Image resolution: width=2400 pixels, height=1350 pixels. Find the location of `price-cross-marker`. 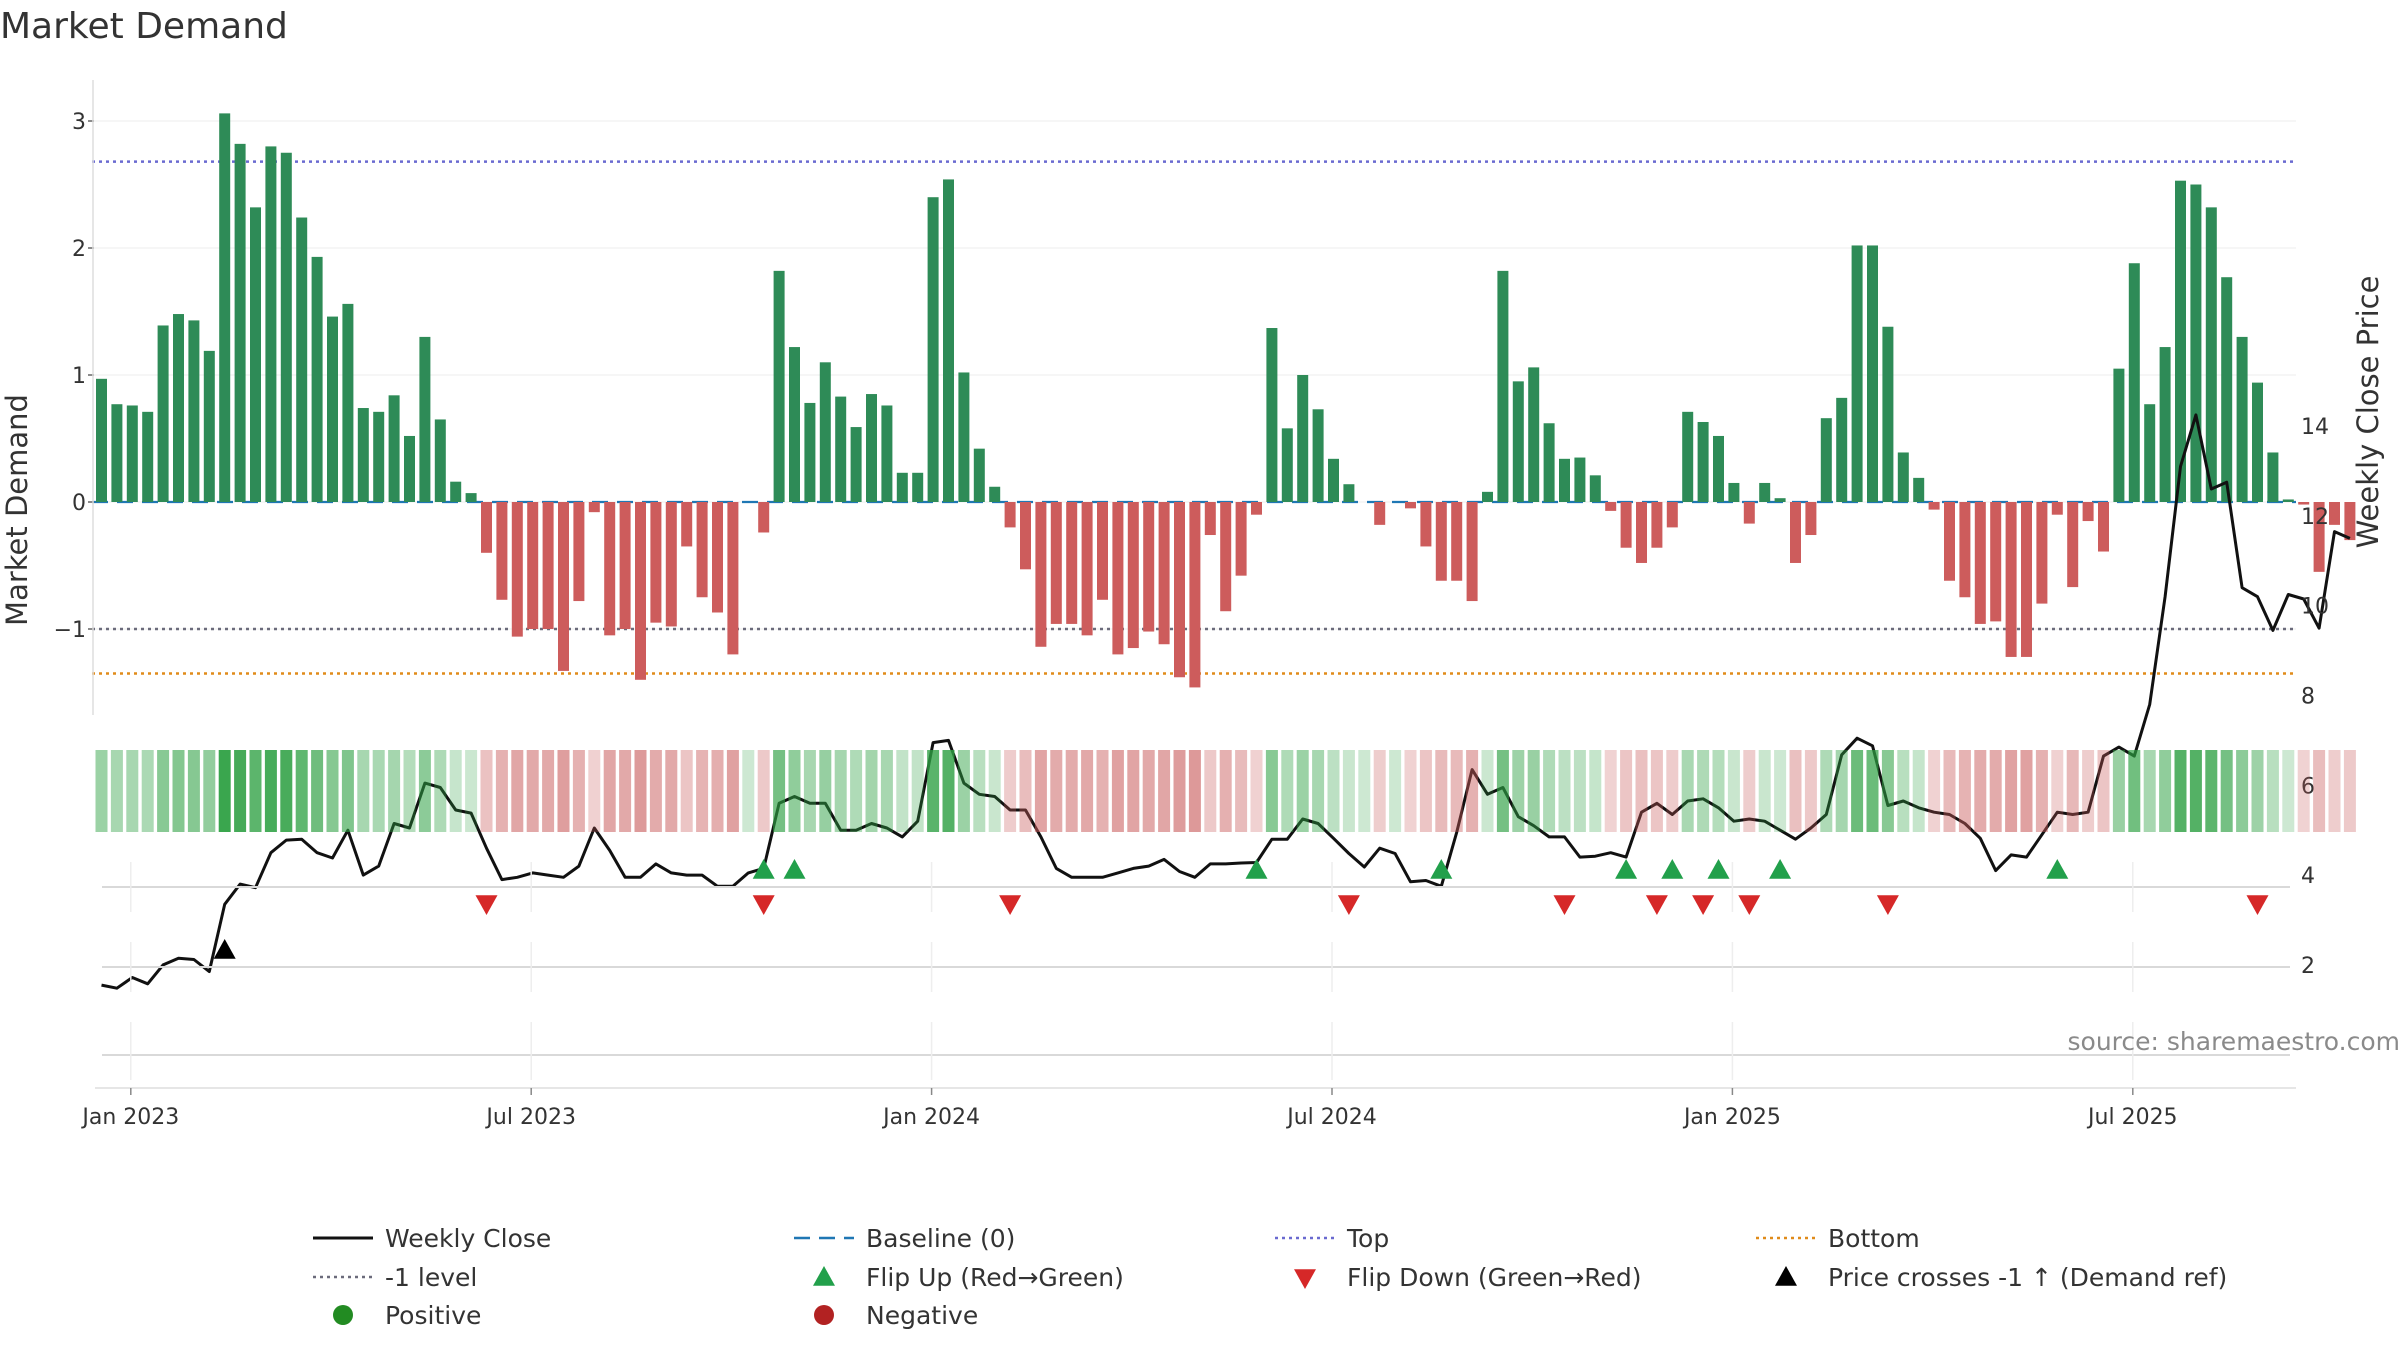

price-cross-marker is located at coordinates (224, 949).